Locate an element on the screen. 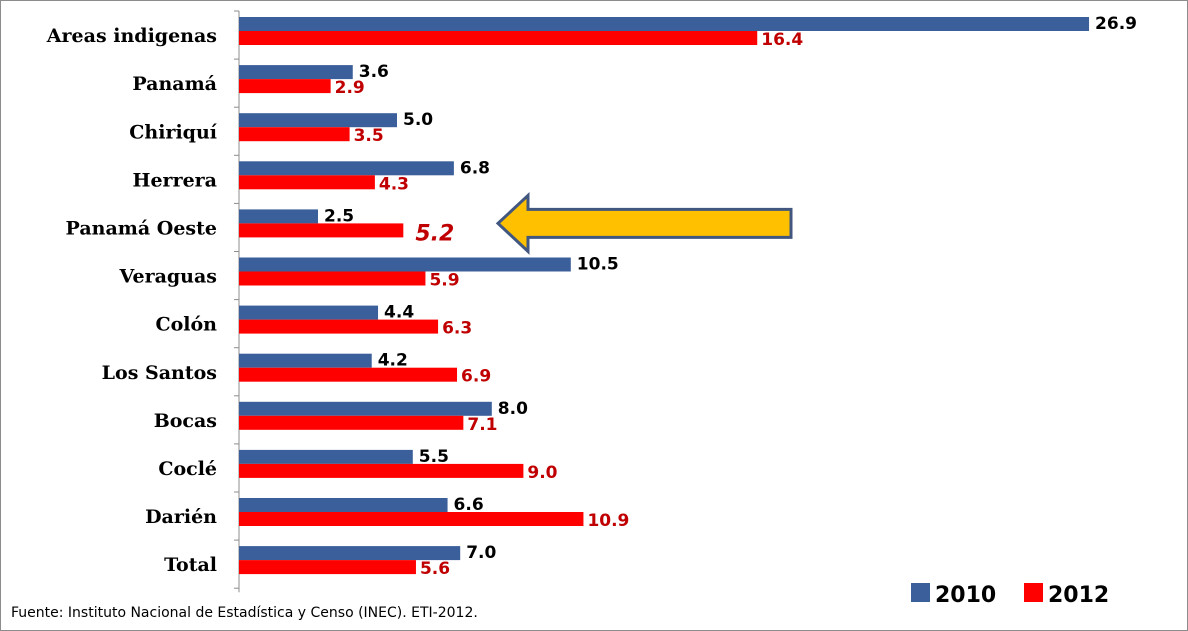 The image size is (1188, 631). axis-layer is located at coordinates (237, 301).